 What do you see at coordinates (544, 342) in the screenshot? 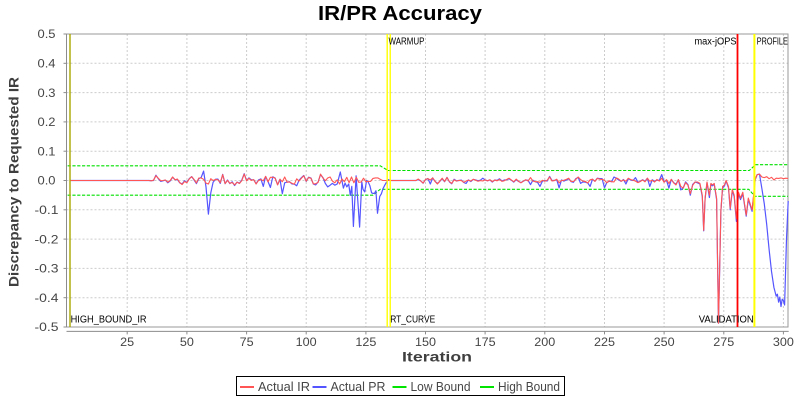
I see `svg-text: 200` at bounding box center [544, 342].